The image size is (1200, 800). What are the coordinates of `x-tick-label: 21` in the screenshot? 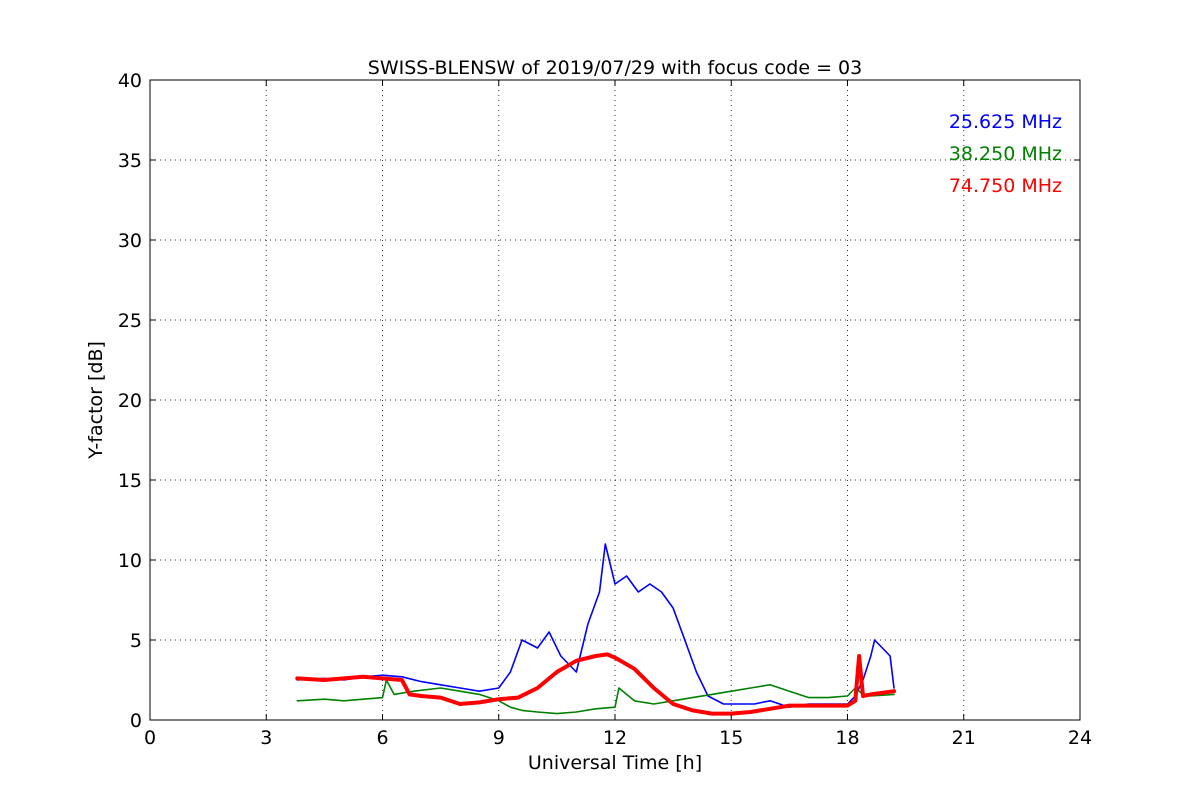 It's located at (964, 738).